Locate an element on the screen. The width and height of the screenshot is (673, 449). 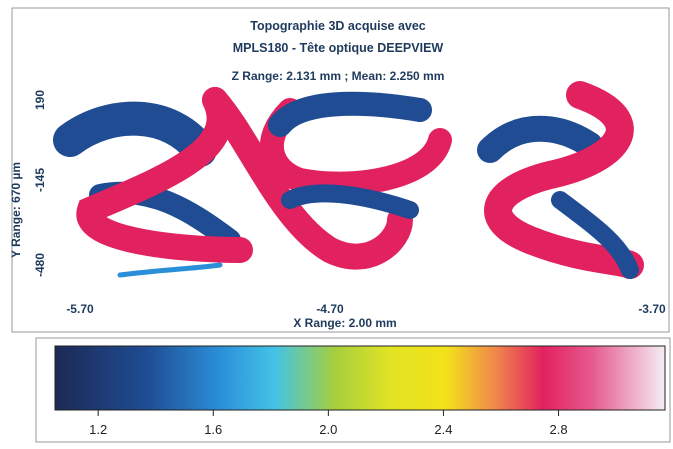
y-label: 190 is located at coordinates (40, 100).